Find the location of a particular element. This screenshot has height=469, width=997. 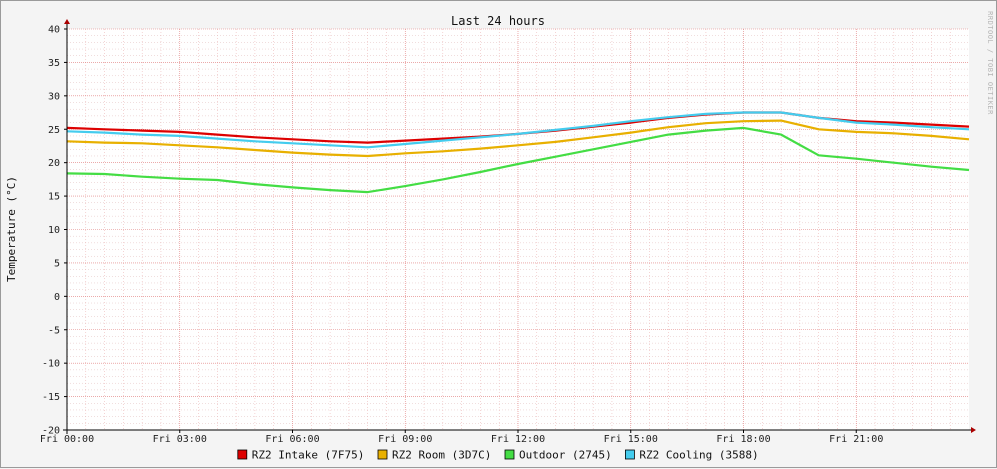

x-tick-label: Fri 09:00 is located at coordinates (405, 439).